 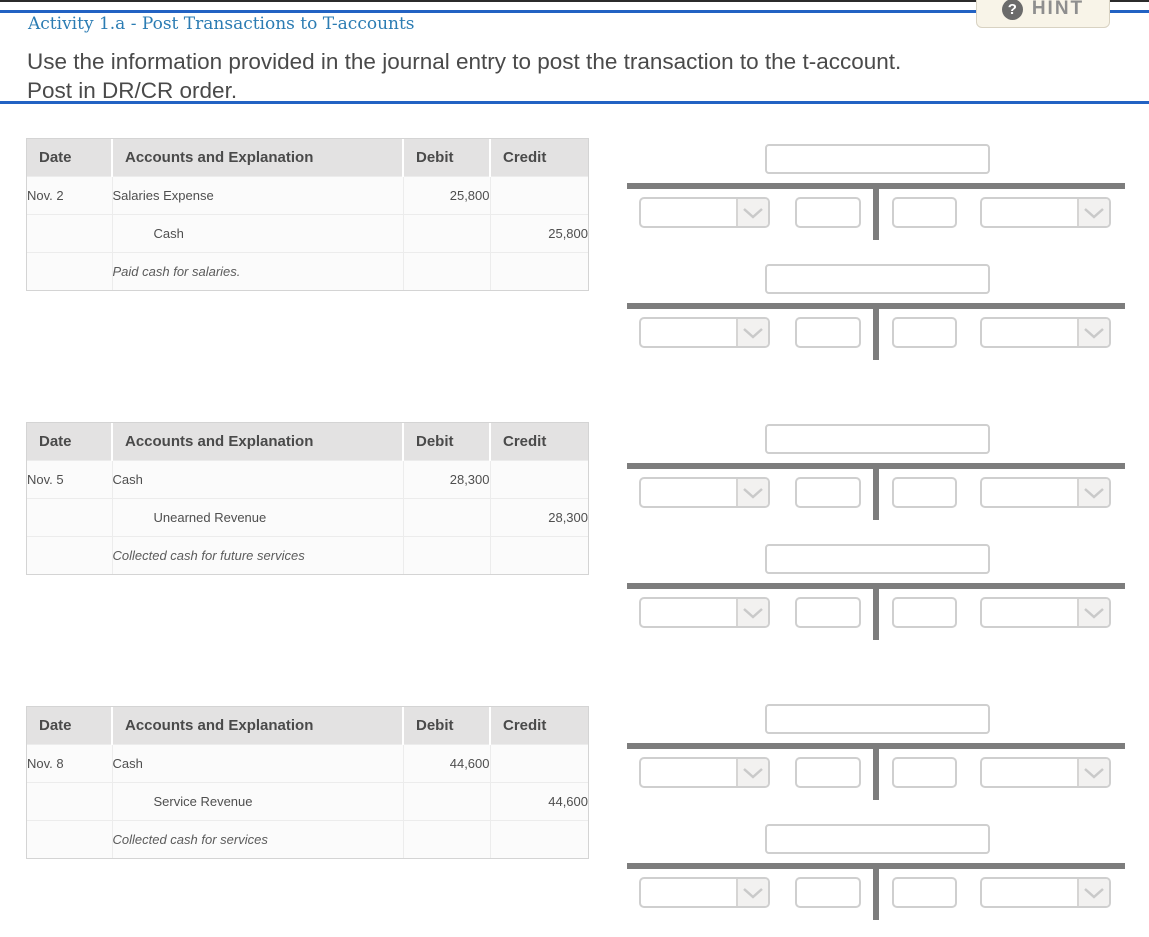 What do you see at coordinates (70, 762) in the screenshot?
I see `journal-date-cell: Nov. 8` at bounding box center [70, 762].